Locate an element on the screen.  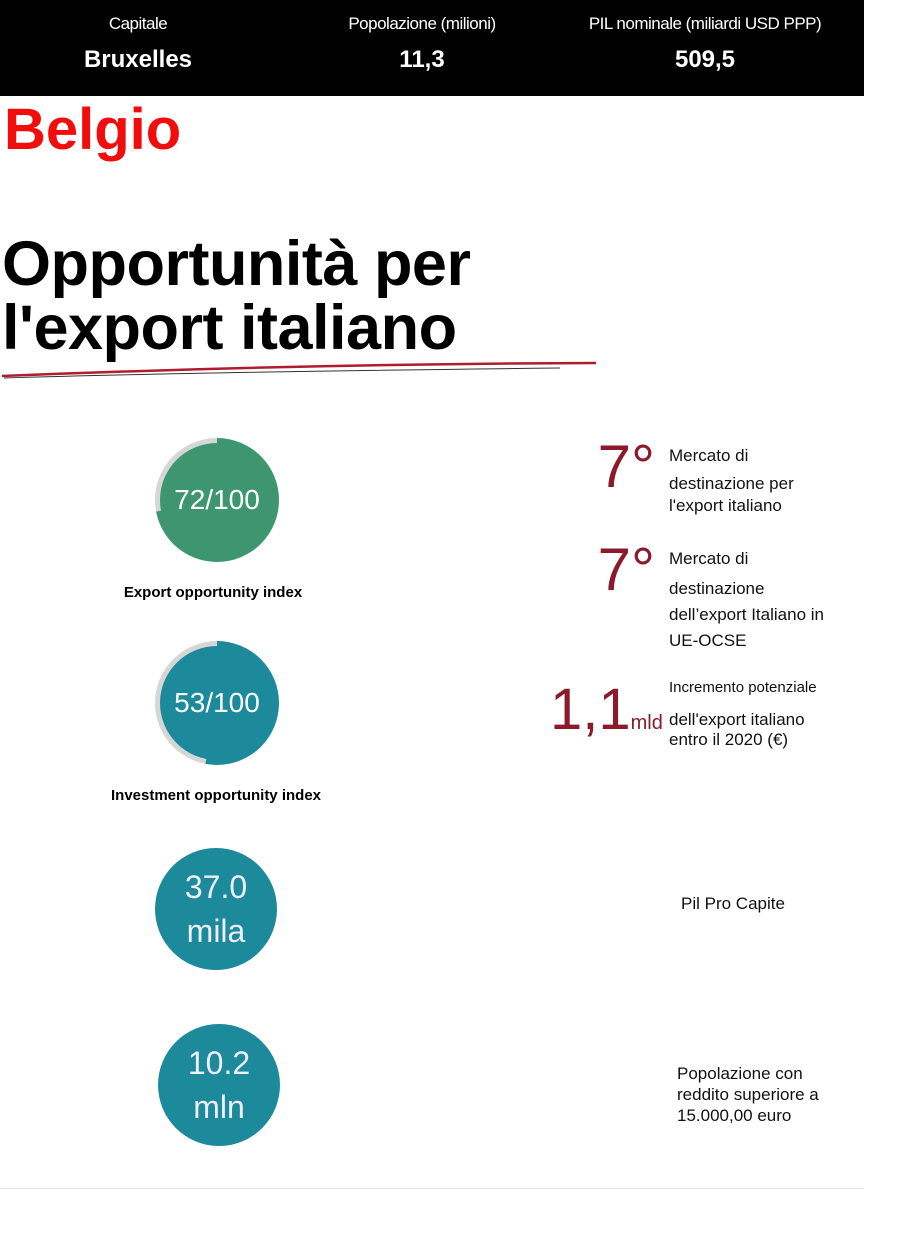
header-gdp: PIL nominale (miliardi USD PPP) 509,5 is located at coordinates (705, 44).